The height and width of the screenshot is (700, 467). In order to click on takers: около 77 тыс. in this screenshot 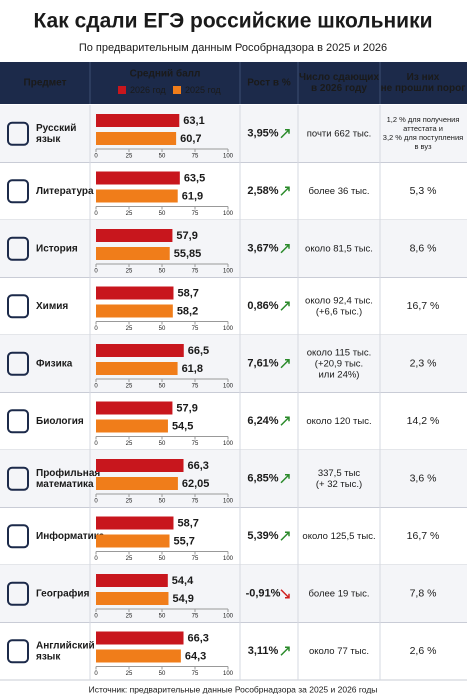, I will do `click(339, 651)`.